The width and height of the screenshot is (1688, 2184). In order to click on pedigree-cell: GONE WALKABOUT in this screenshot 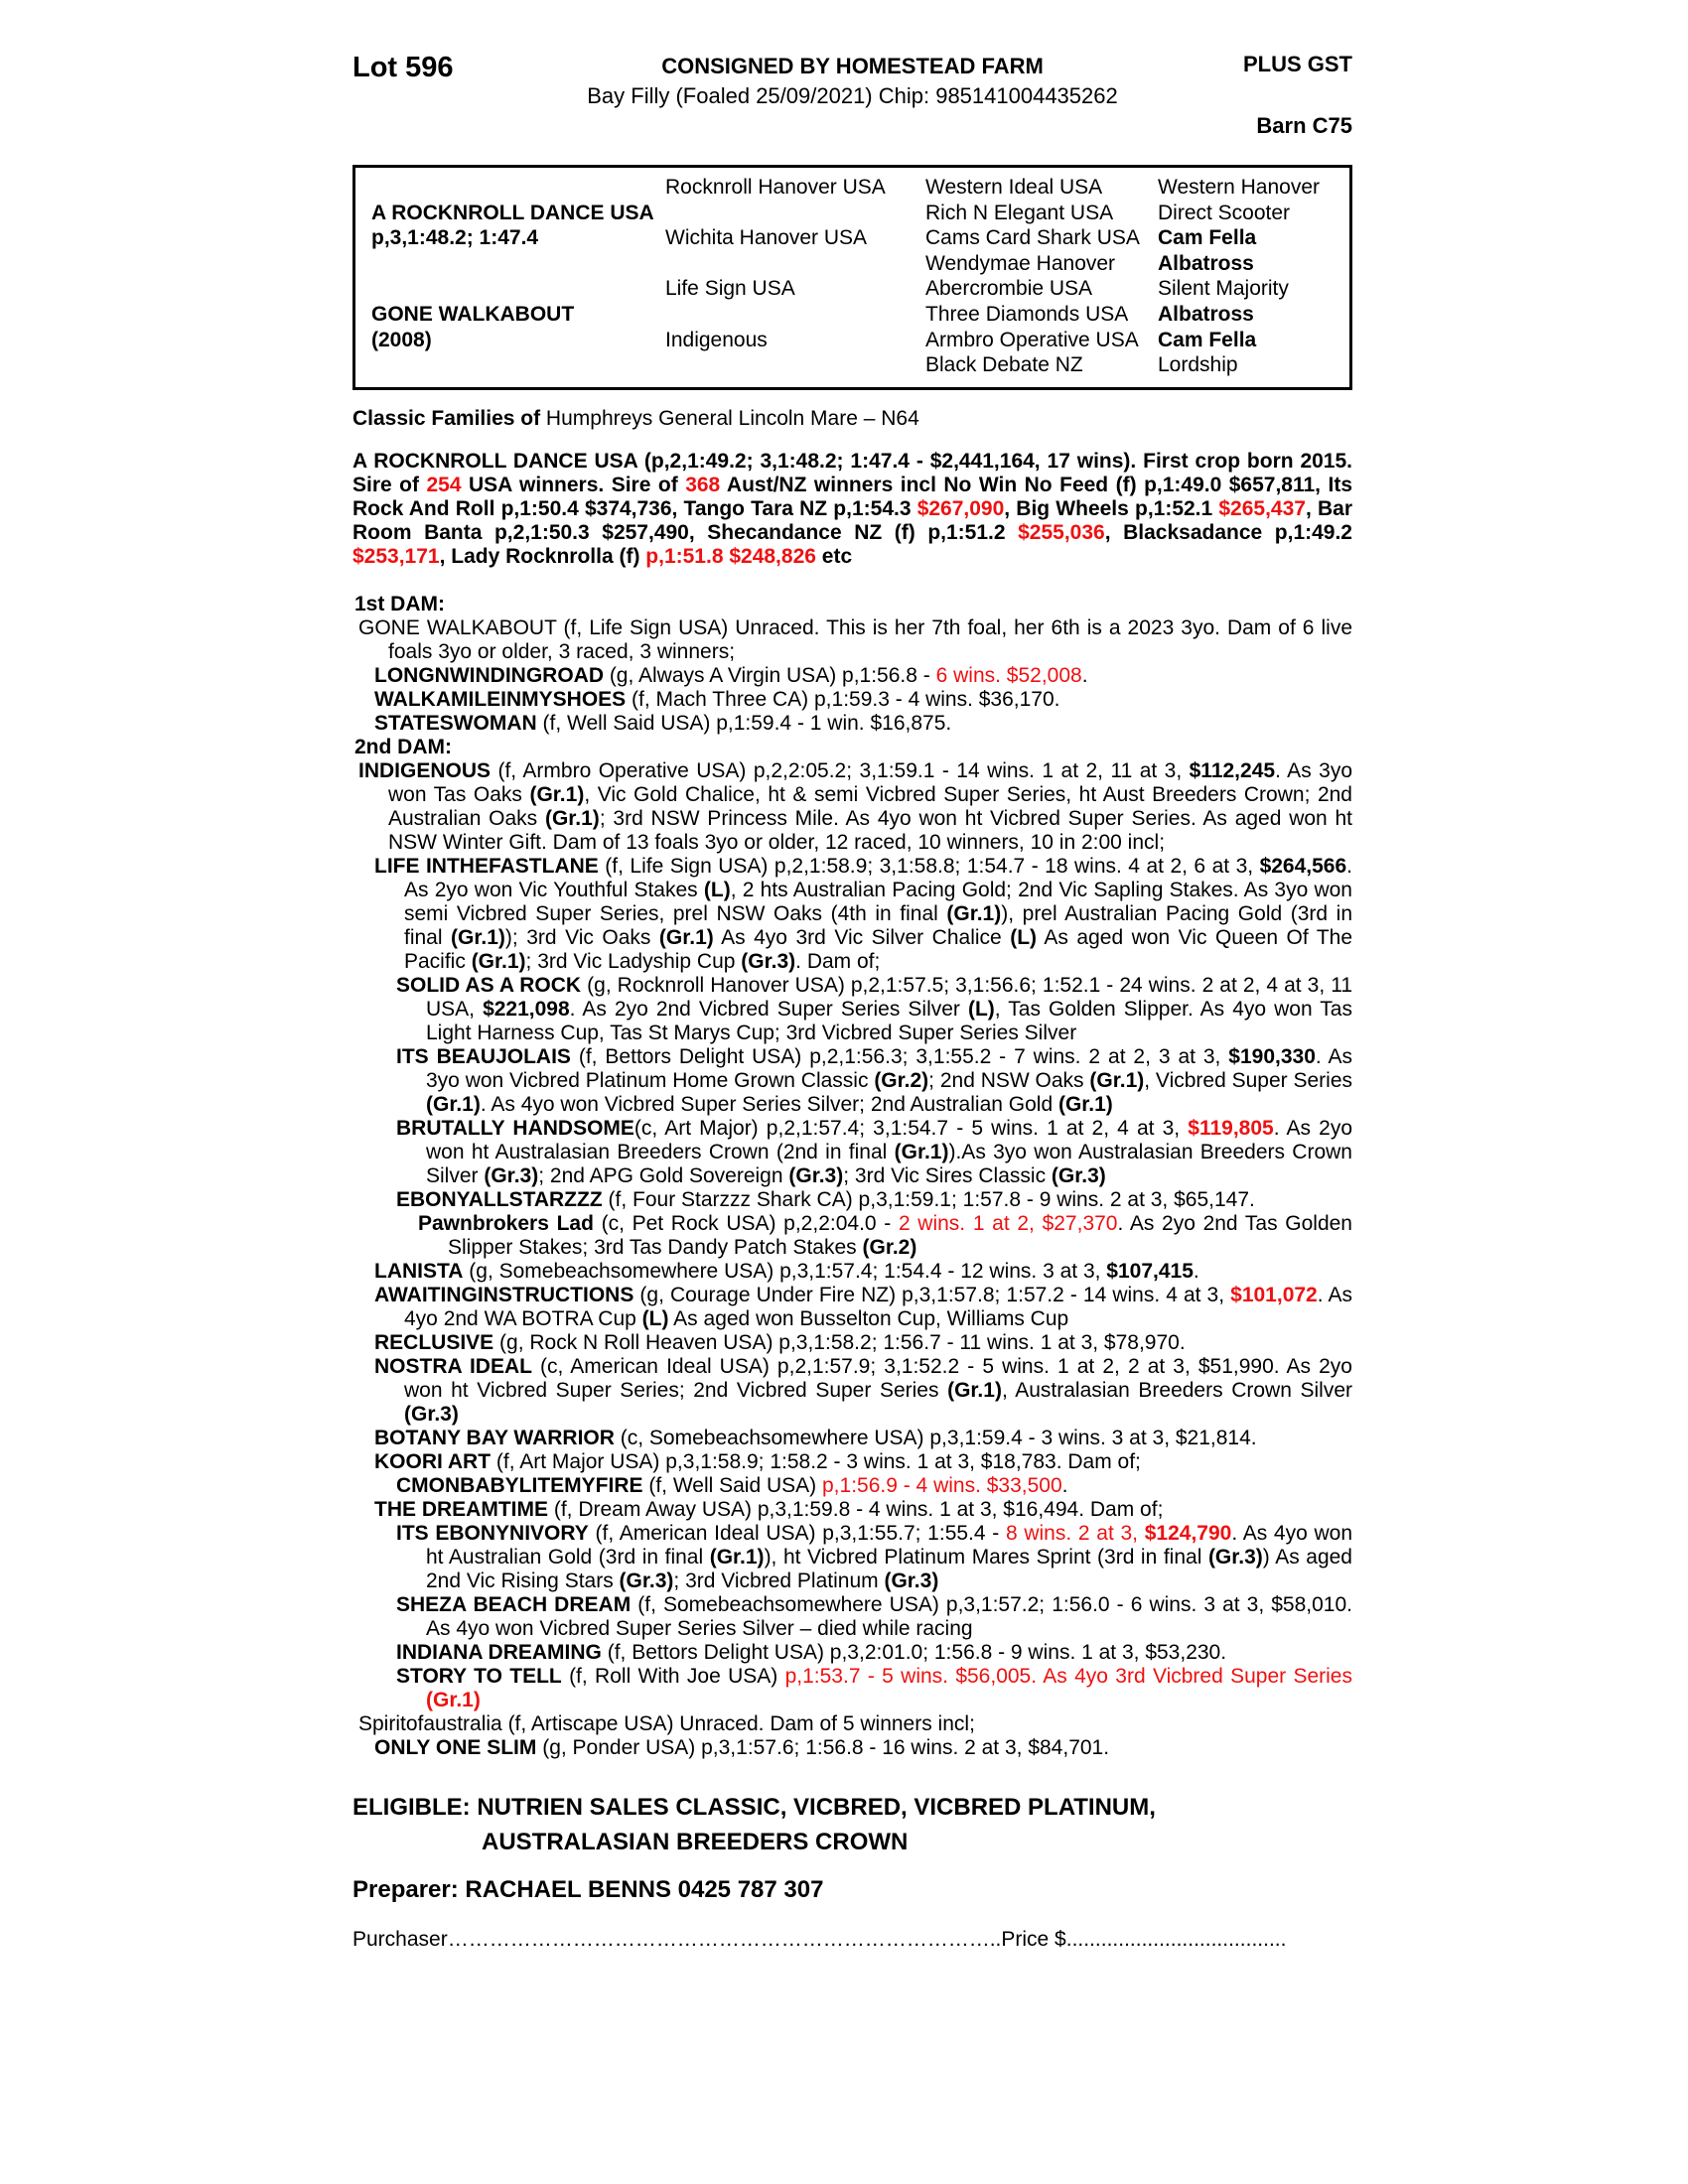, I will do `click(473, 314)`.